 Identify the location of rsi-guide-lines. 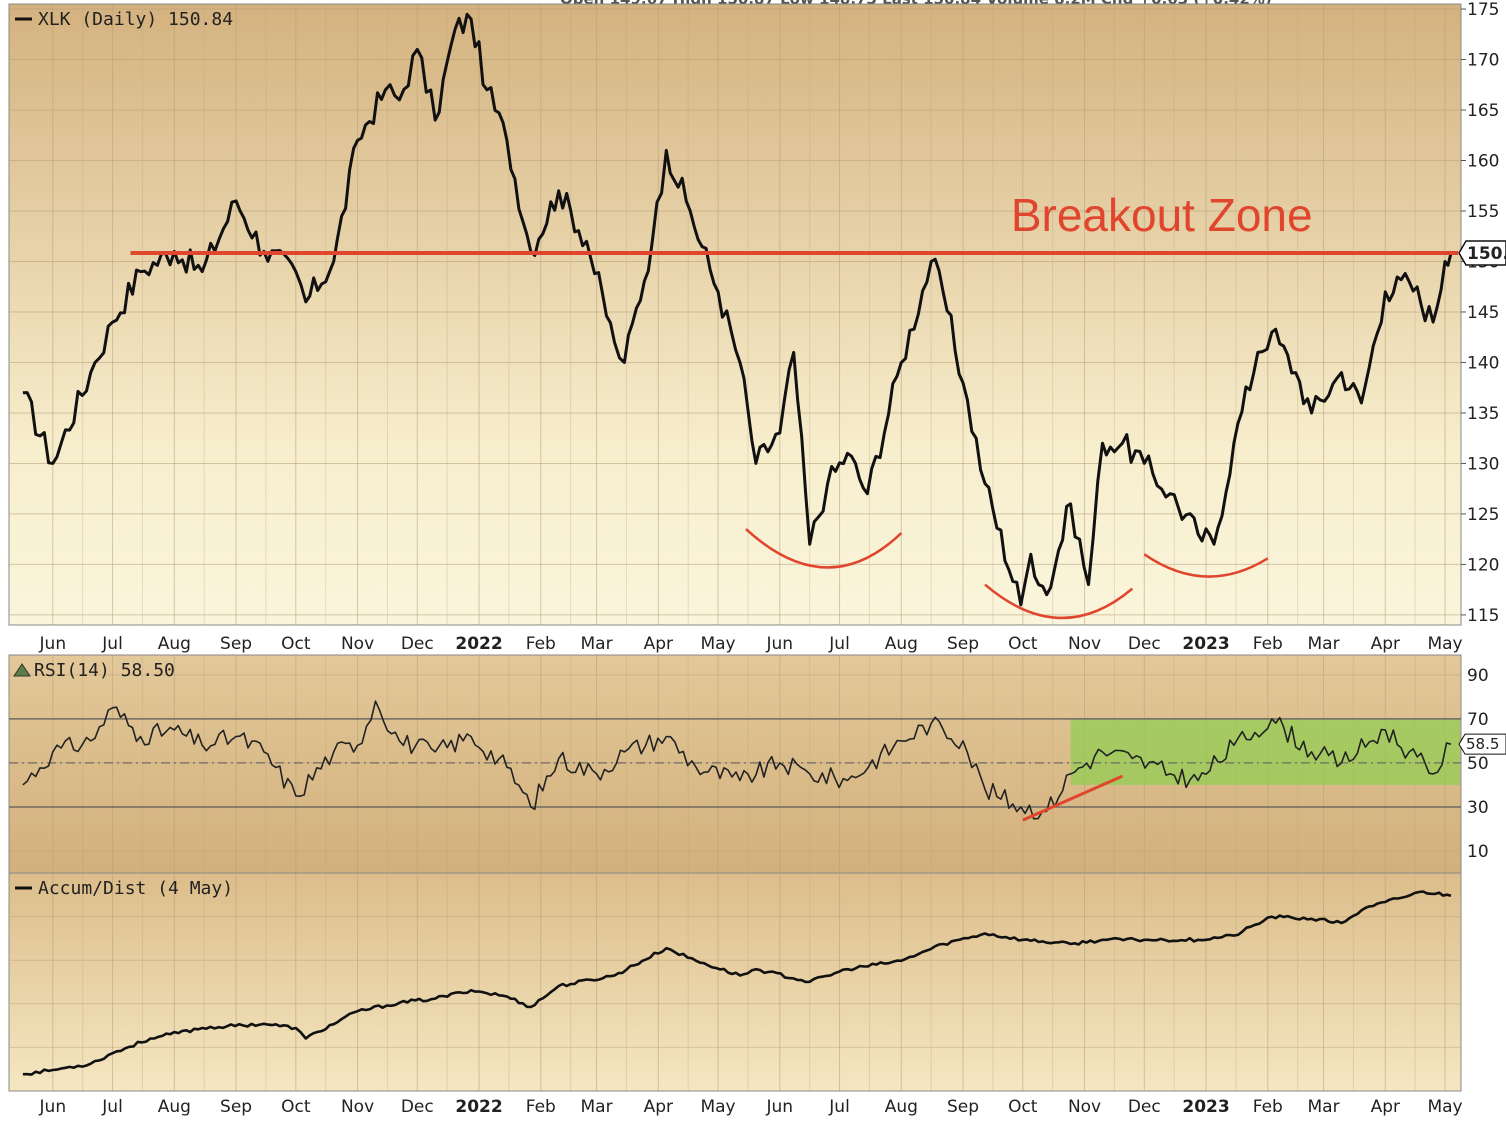
(735, 763).